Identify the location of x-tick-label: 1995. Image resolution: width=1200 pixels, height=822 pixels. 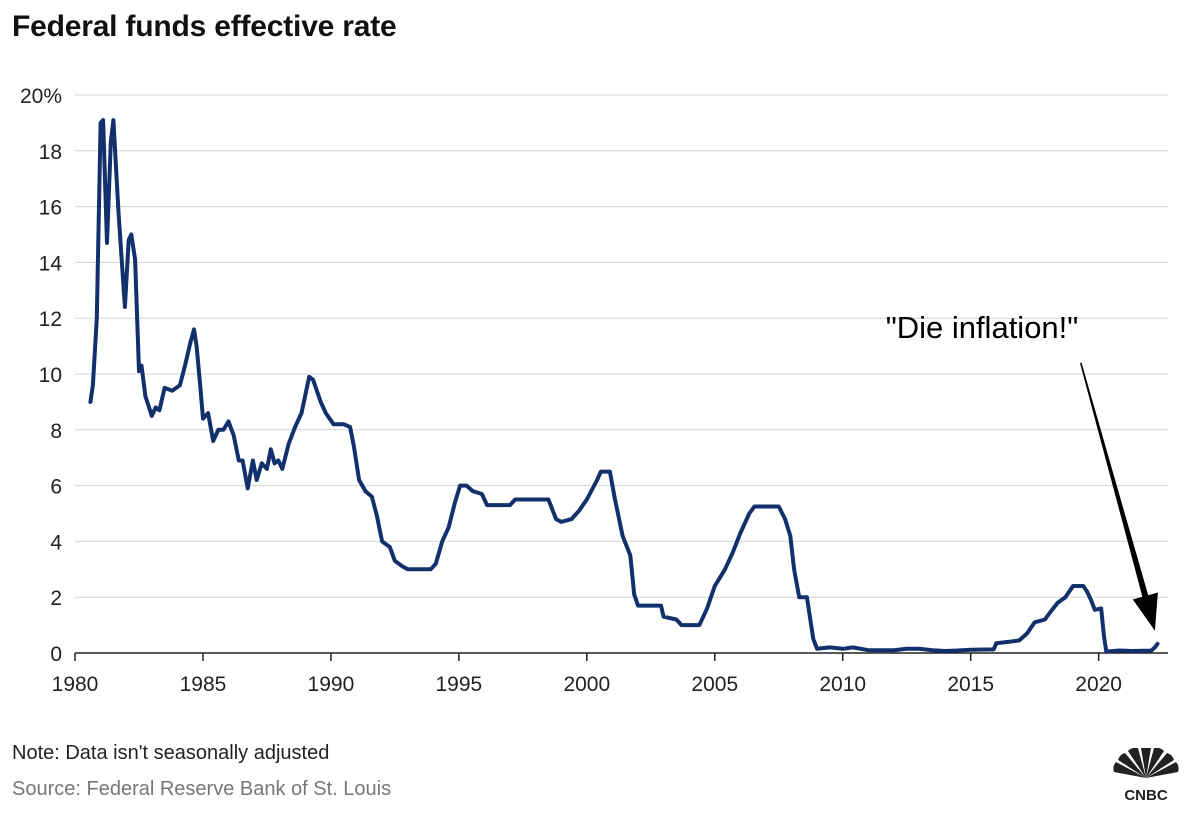
(459, 684).